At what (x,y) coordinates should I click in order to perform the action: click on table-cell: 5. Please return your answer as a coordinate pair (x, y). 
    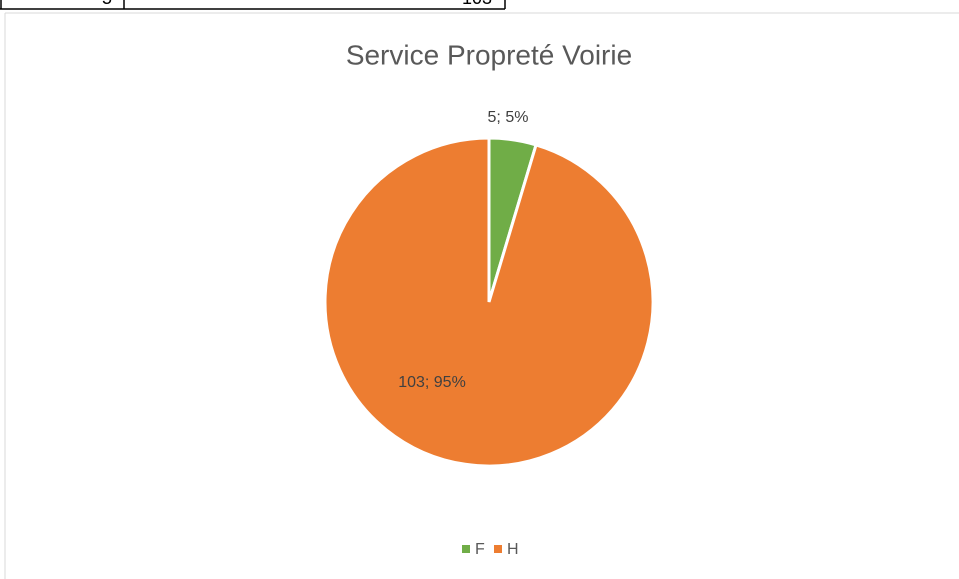
    Looking at the image, I should click on (107, 4).